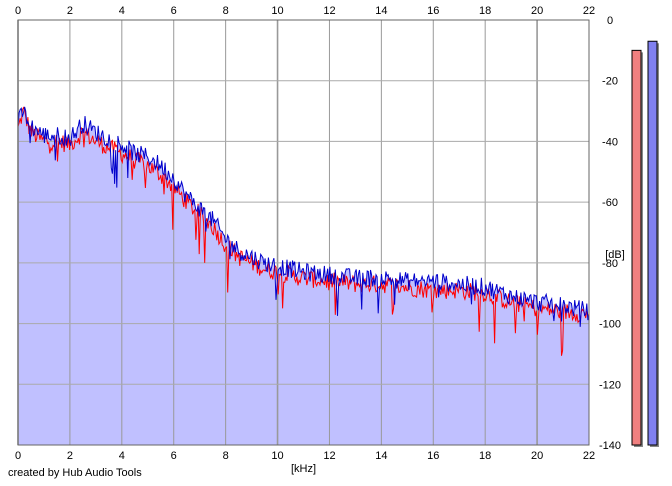  Describe the element at coordinates (589, 456) in the screenshot. I see `x-tick-label-bottom: 22` at that location.